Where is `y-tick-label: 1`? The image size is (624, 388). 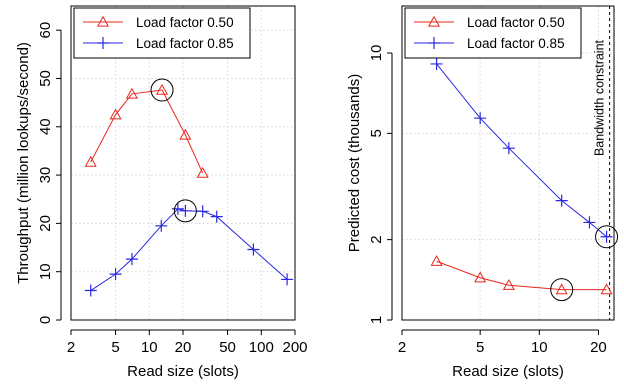 y-tick-label: 1 is located at coordinates (376, 320).